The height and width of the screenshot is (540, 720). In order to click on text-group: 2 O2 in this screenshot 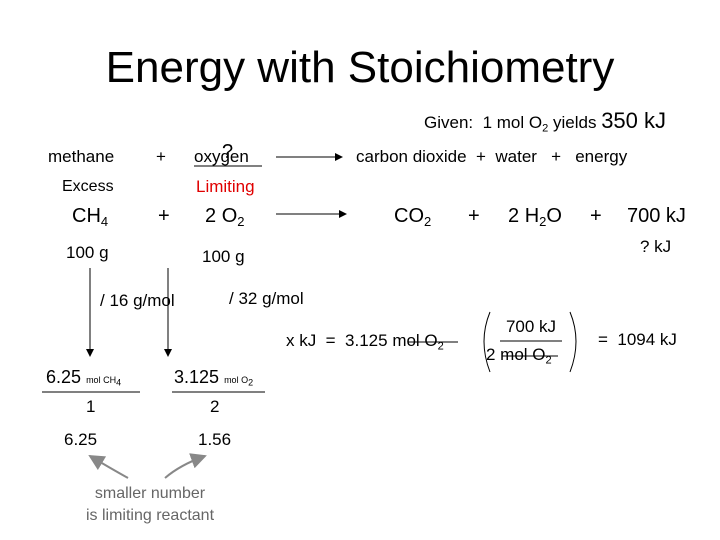, I will do `click(224, 217)`.